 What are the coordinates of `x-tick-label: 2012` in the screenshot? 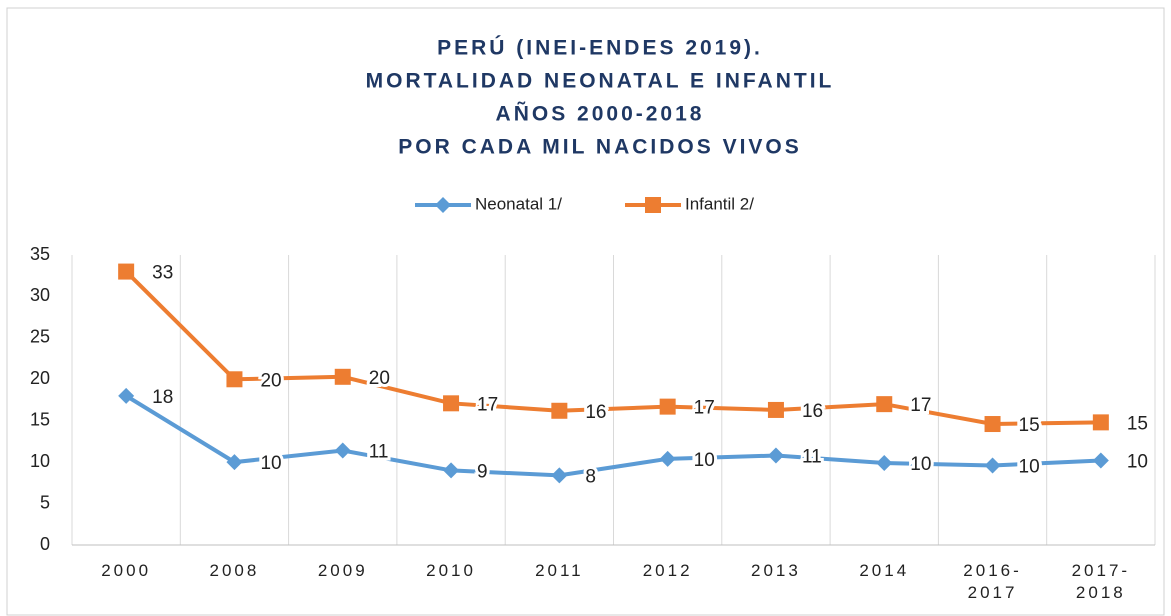 It's located at (667, 570).